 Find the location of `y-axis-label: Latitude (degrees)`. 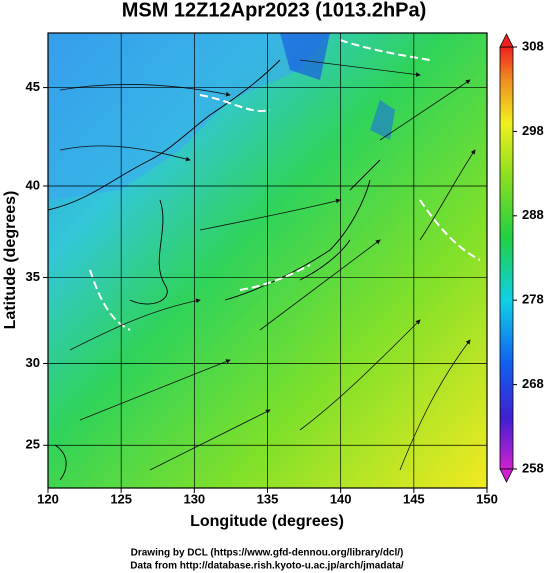

y-axis-label: Latitude (degrees) is located at coordinates (10, 260).